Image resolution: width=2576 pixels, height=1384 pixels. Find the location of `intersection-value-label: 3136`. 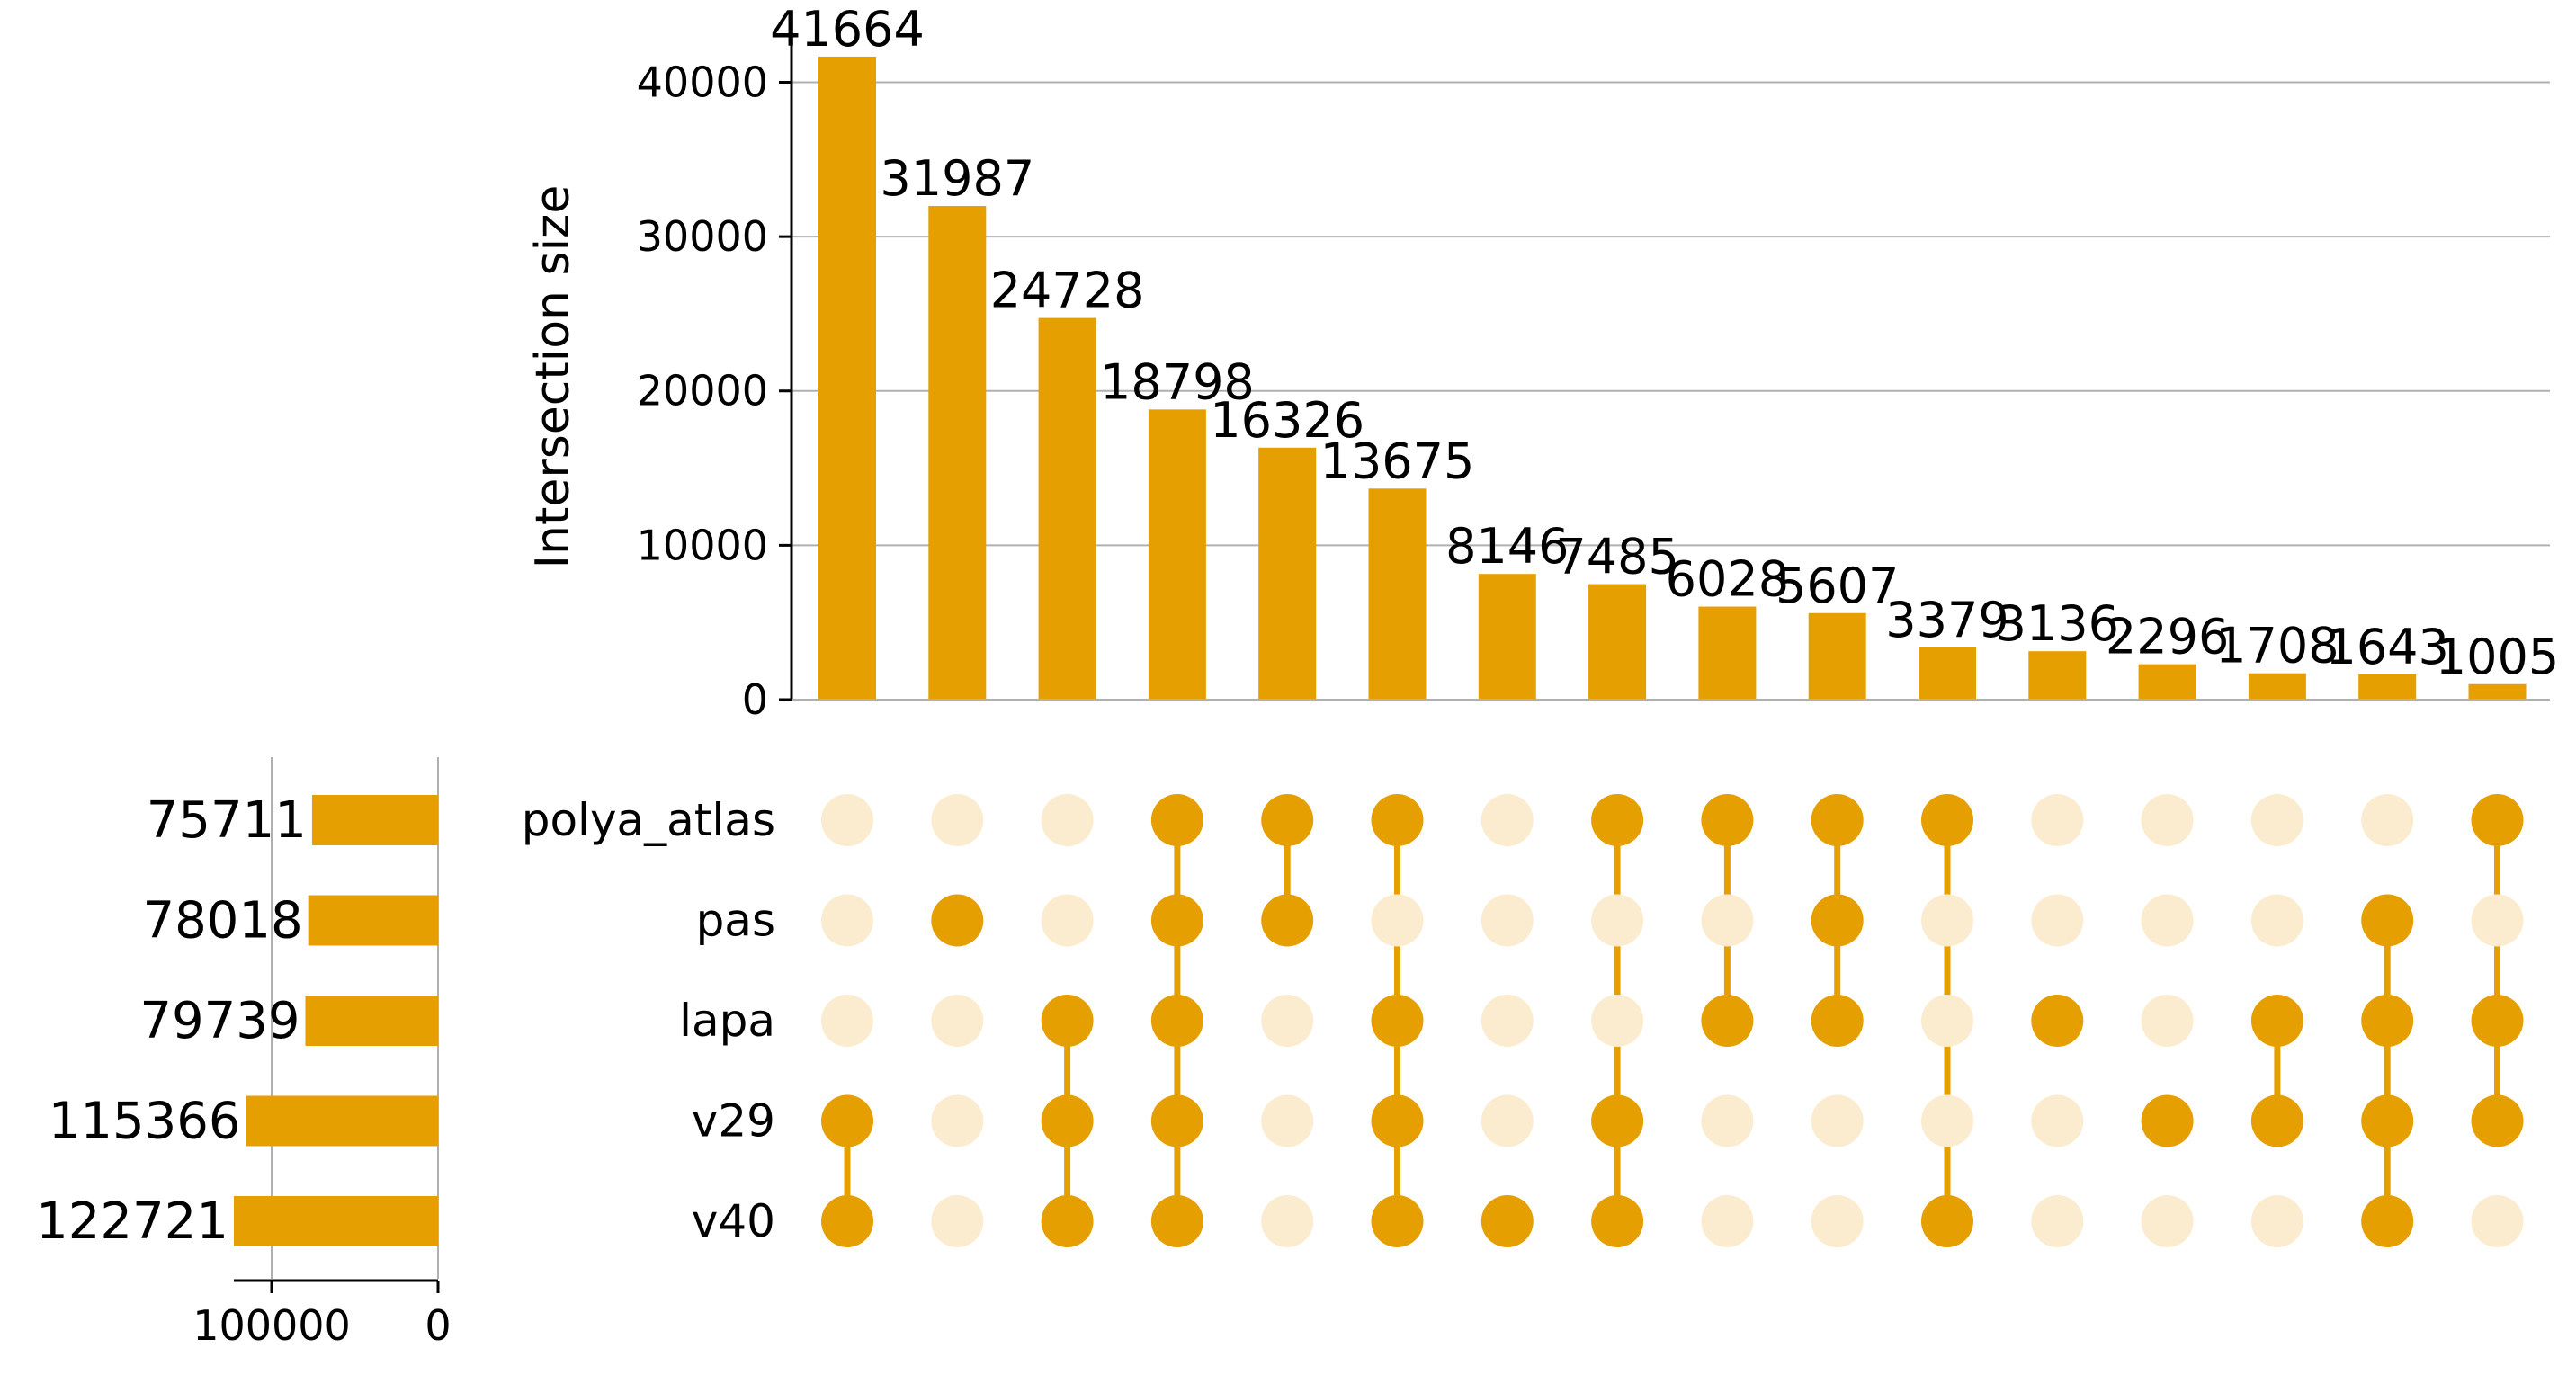

intersection-value-label: 3136 is located at coordinates (2057, 623).